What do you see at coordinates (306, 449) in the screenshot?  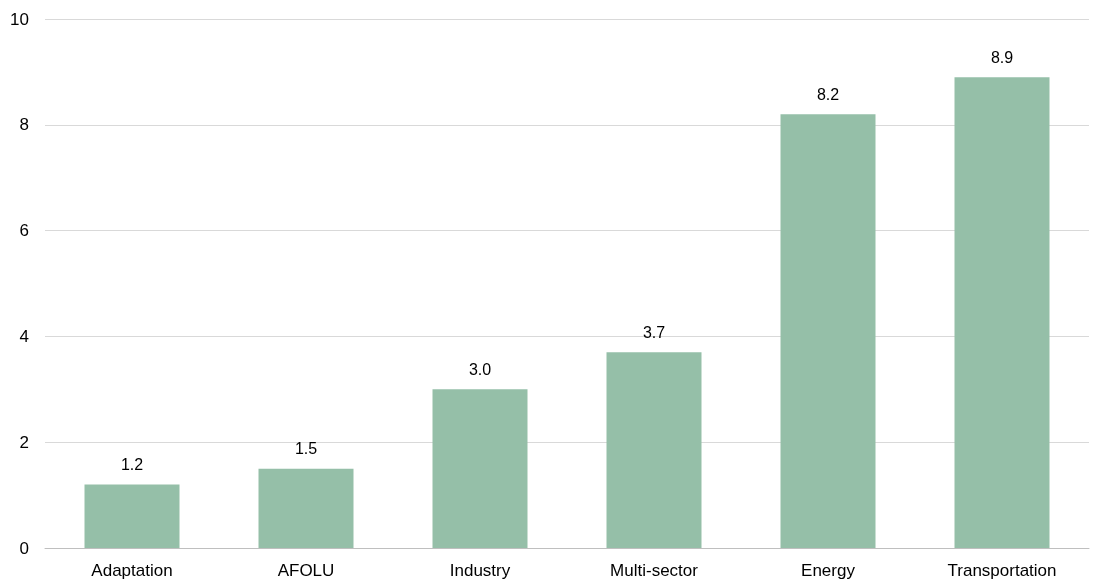 I see `data-label: 1.5` at bounding box center [306, 449].